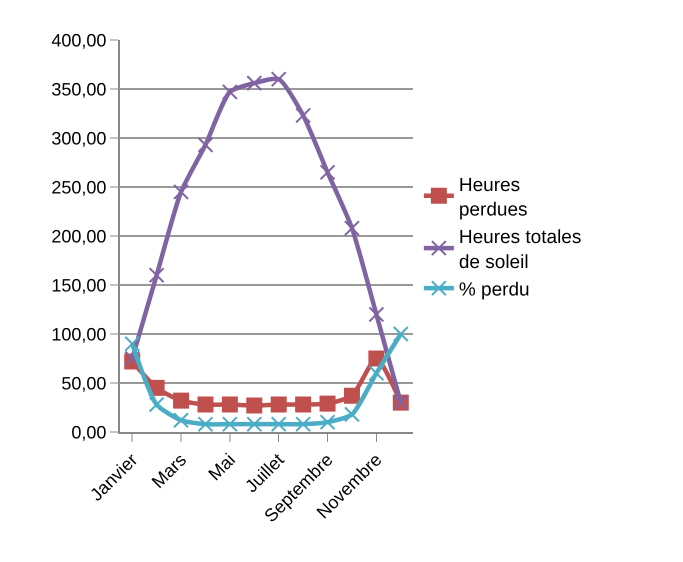  I want to click on legend-label: Heures totales de soleil, so click(522, 250).